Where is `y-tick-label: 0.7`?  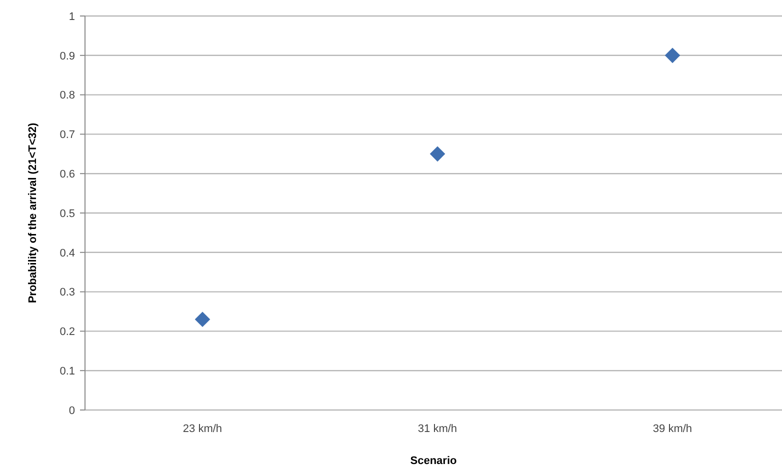 y-tick-label: 0.7 is located at coordinates (67, 135).